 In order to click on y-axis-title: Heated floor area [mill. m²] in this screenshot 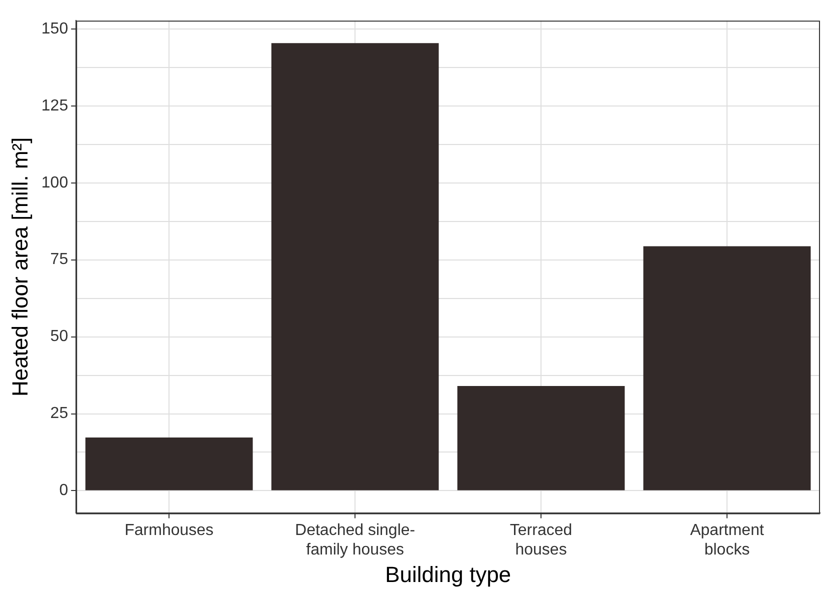, I will do `click(19, 266)`.